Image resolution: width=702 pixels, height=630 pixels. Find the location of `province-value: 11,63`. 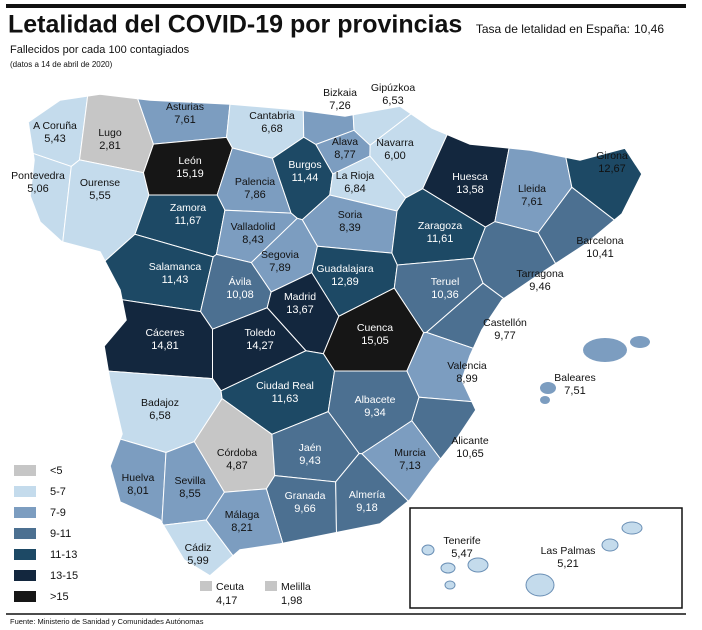

province-value: 11,63 is located at coordinates (285, 399).